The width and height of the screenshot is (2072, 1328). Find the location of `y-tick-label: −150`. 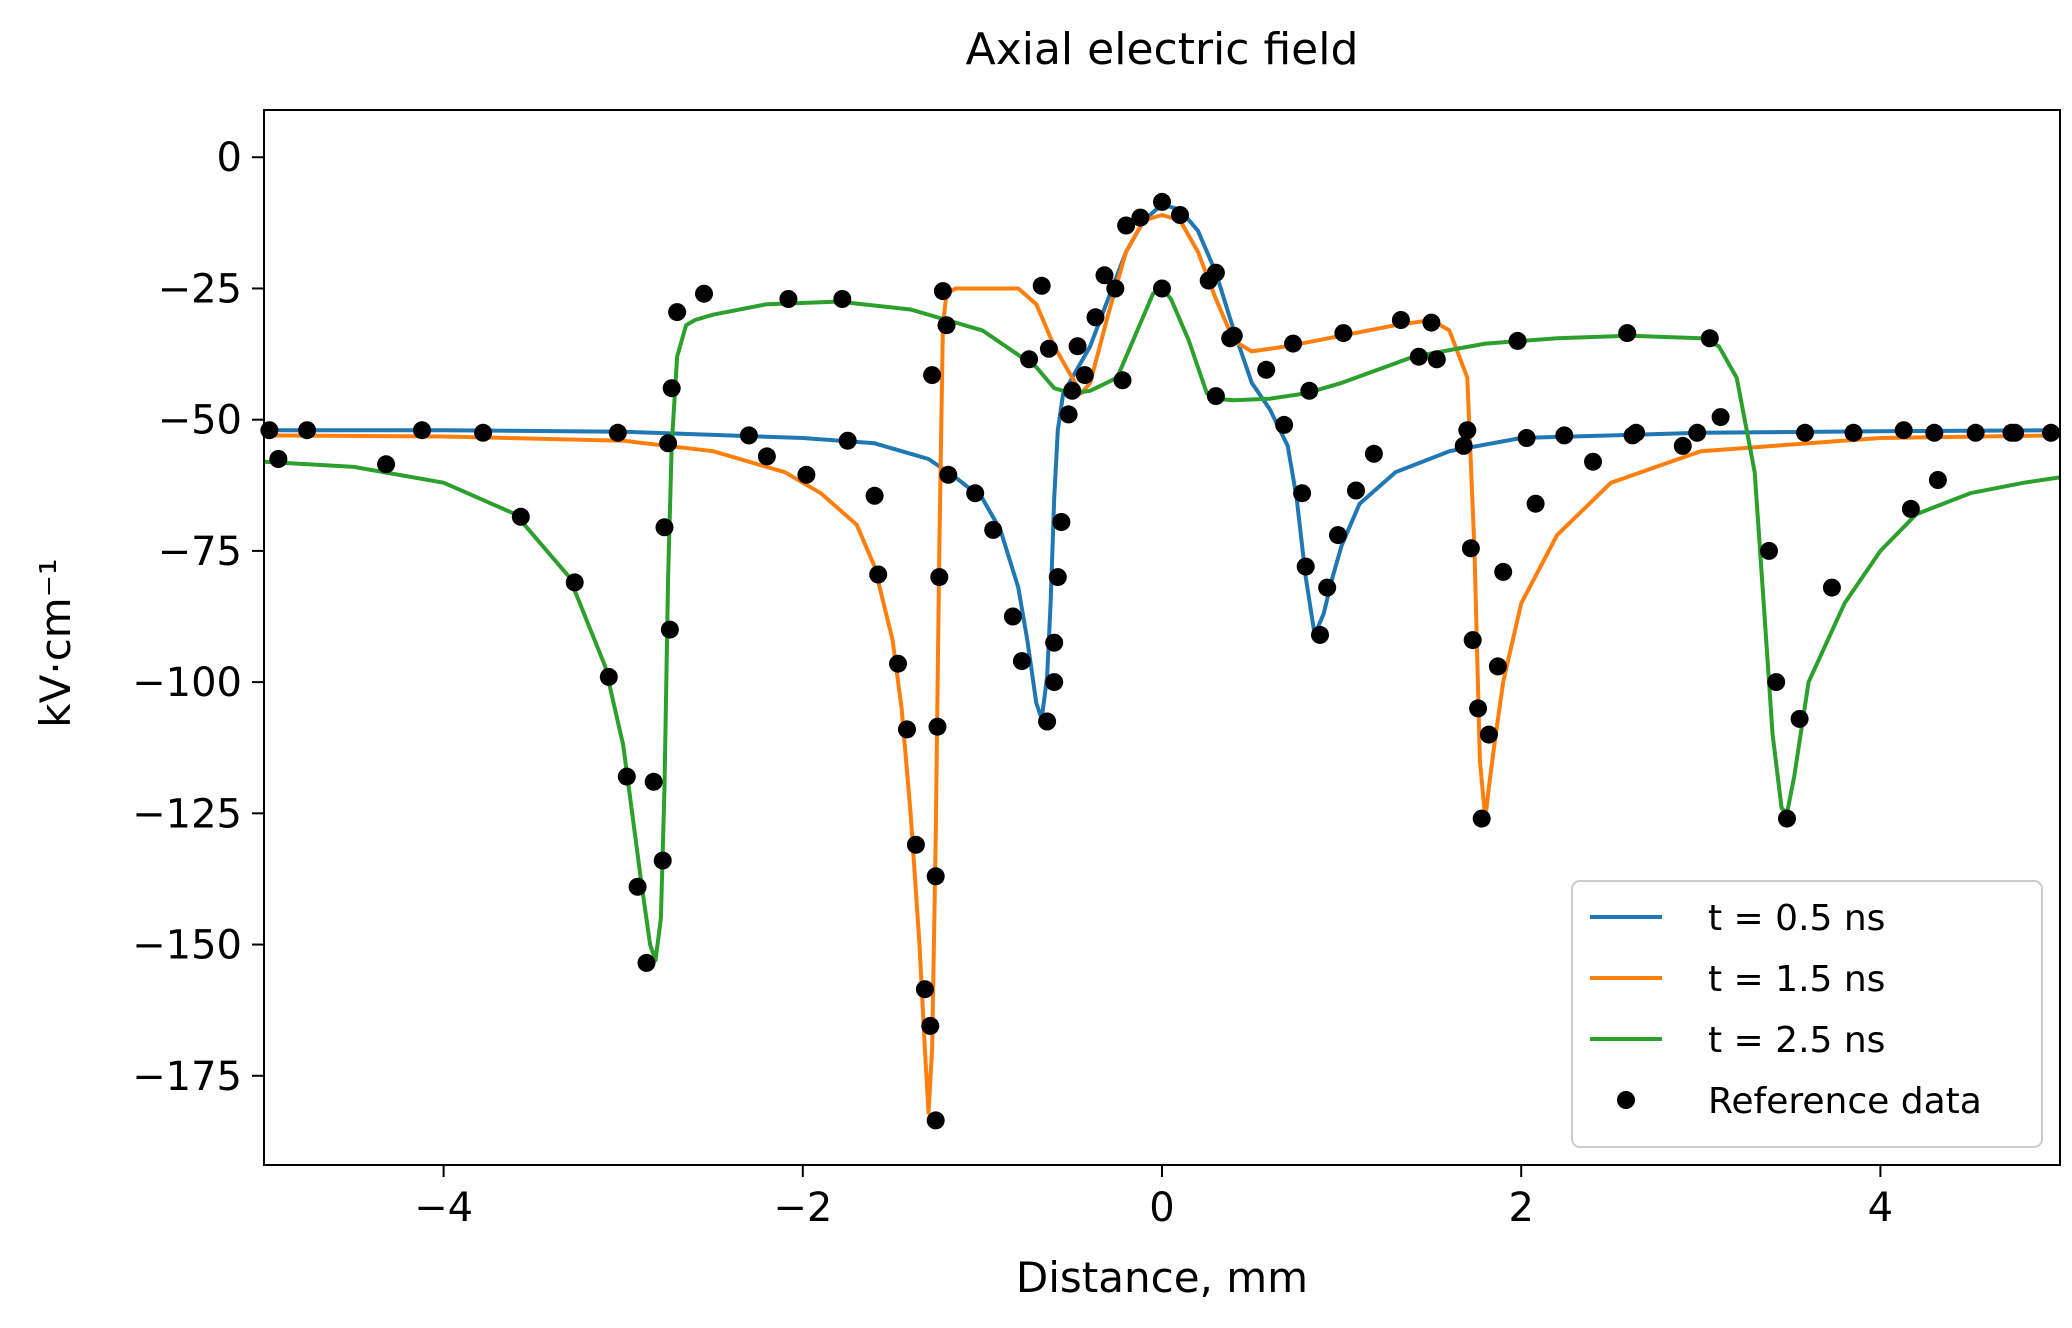

y-tick-label: −150 is located at coordinates (187, 946).